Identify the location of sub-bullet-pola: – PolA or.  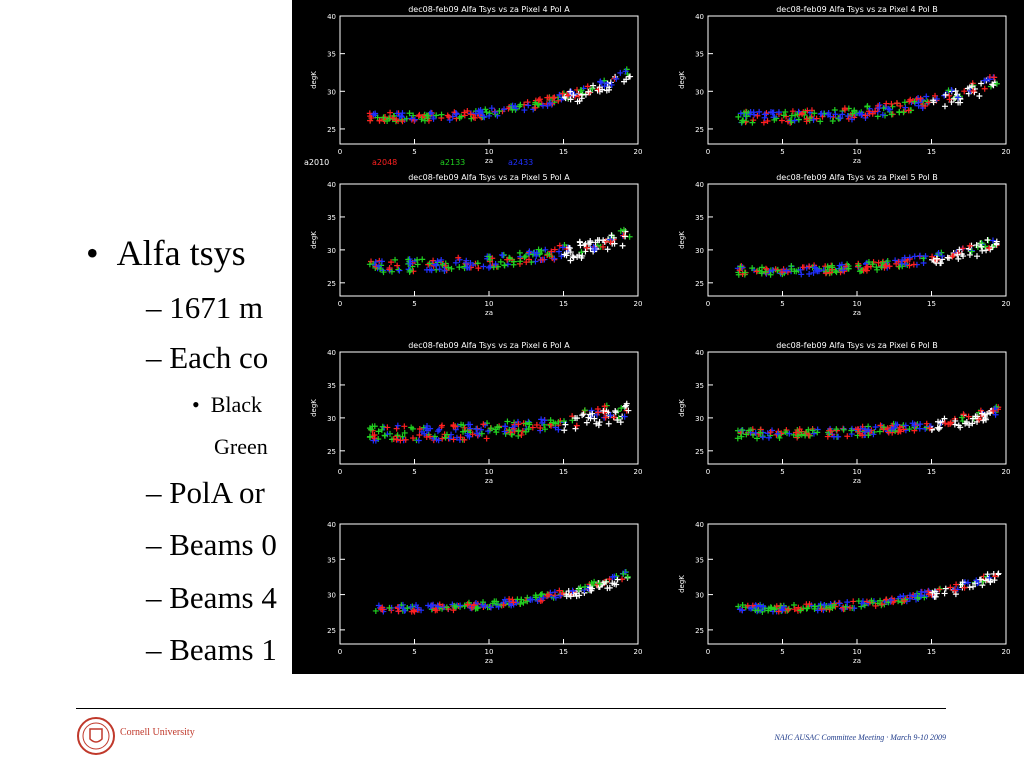
(205, 492).